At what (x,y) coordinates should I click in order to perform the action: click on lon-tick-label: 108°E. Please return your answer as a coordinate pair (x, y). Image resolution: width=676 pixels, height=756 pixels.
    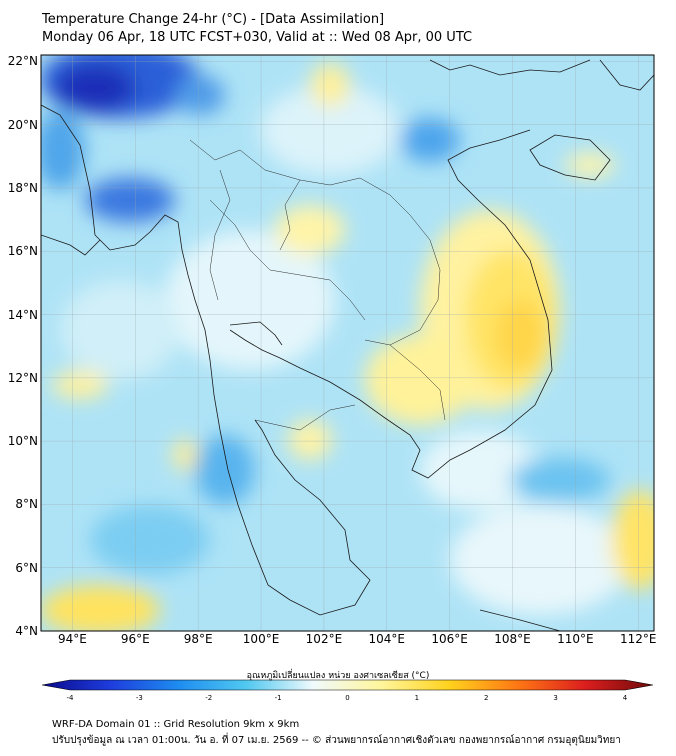
    Looking at the image, I should click on (512, 639).